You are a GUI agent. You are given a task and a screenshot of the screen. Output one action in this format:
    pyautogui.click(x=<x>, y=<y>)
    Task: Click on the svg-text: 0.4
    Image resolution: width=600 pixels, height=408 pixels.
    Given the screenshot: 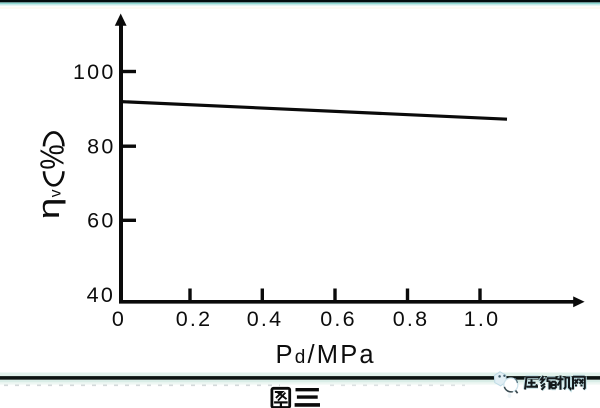 What is the action you would take?
    pyautogui.click(x=265, y=319)
    